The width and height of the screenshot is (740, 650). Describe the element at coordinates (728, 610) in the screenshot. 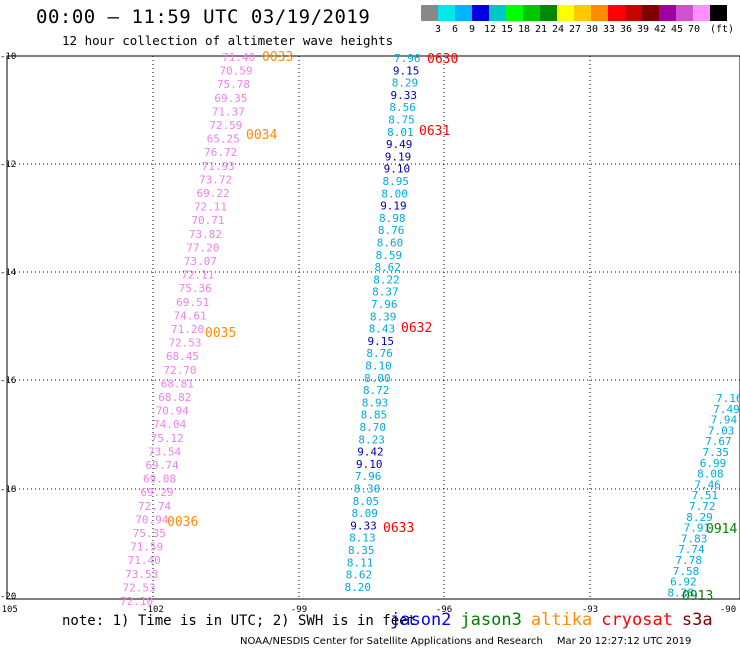

I see `lon-label: -90` at that location.